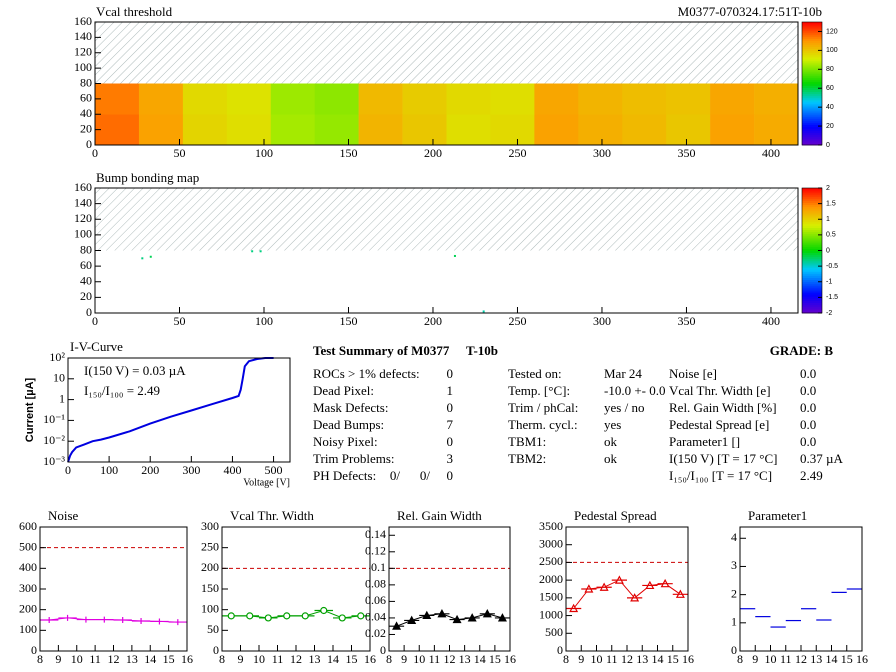 The width and height of the screenshot is (896, 672). I want to click on plot-frame, so click(113, 589).